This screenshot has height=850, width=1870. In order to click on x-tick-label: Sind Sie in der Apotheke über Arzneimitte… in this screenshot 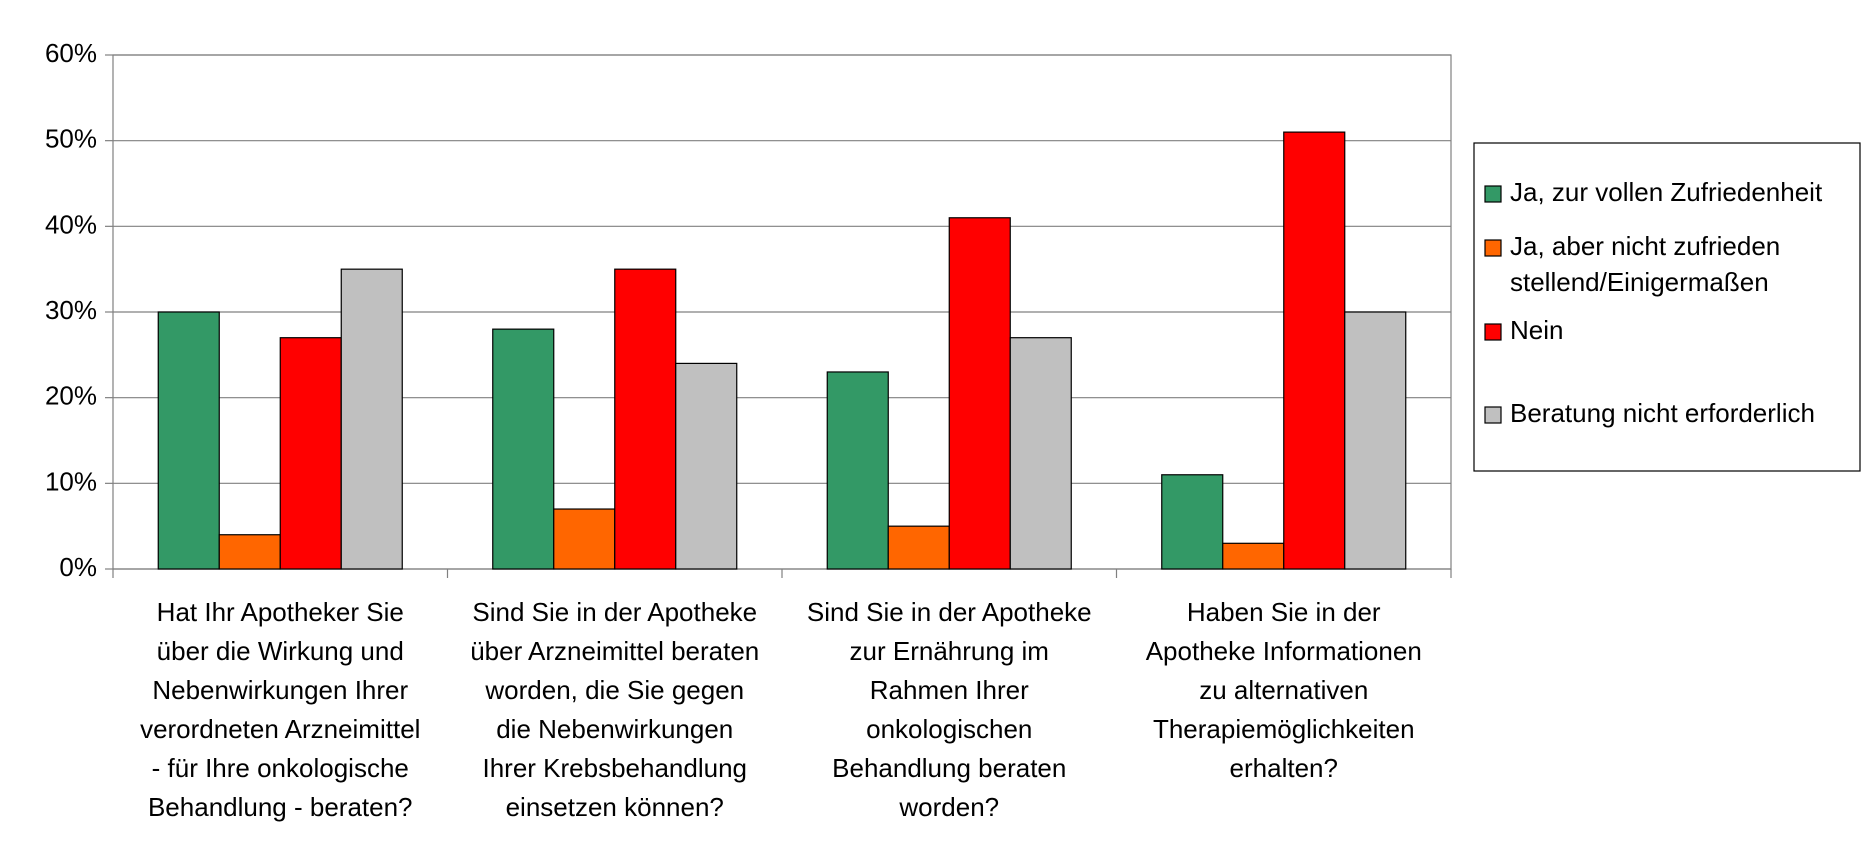, I will do `click(614, 709)`.